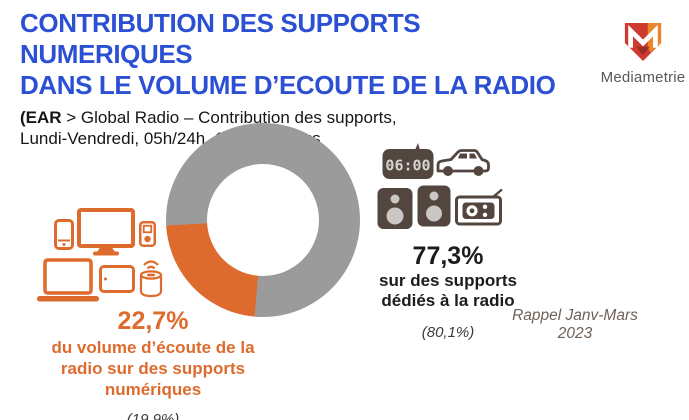 The height and width of the screenshot is (420, 689). What do you see at coordinates (153, 321) in the screenshot?
I see `digital-share-value: 22,7%` at bounding box center [153, 321].